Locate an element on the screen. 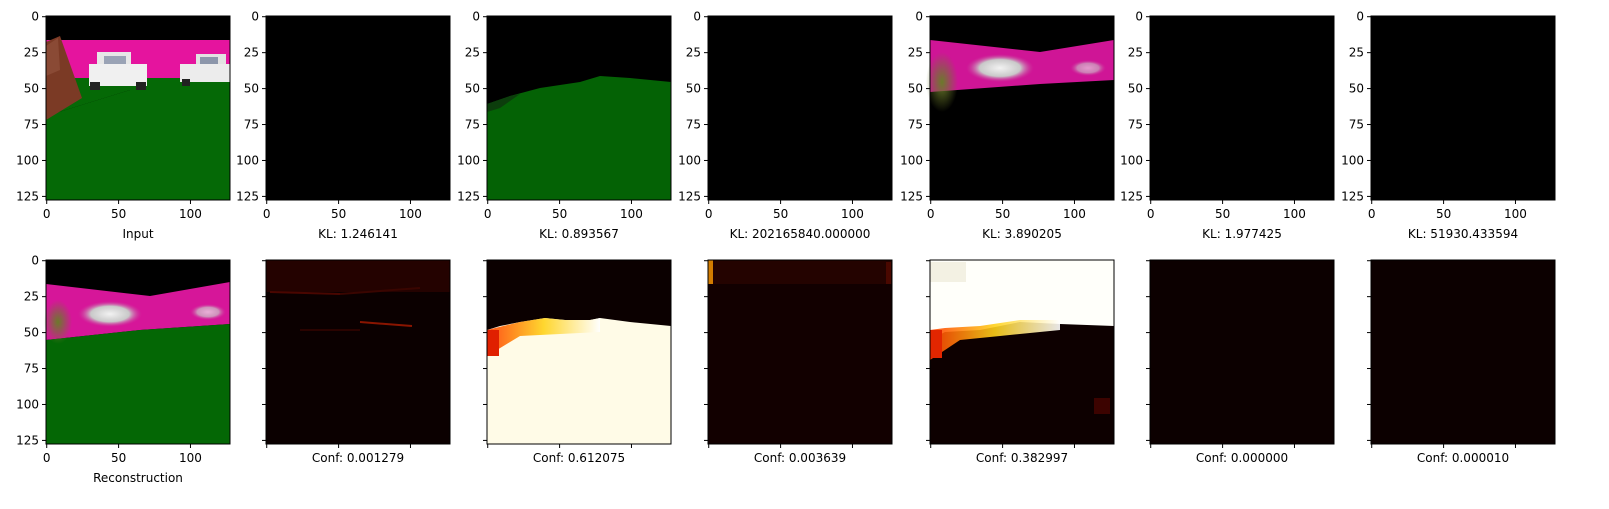 The image size is (1609, 509). panel-c2 is located at coordinates (579, 108).